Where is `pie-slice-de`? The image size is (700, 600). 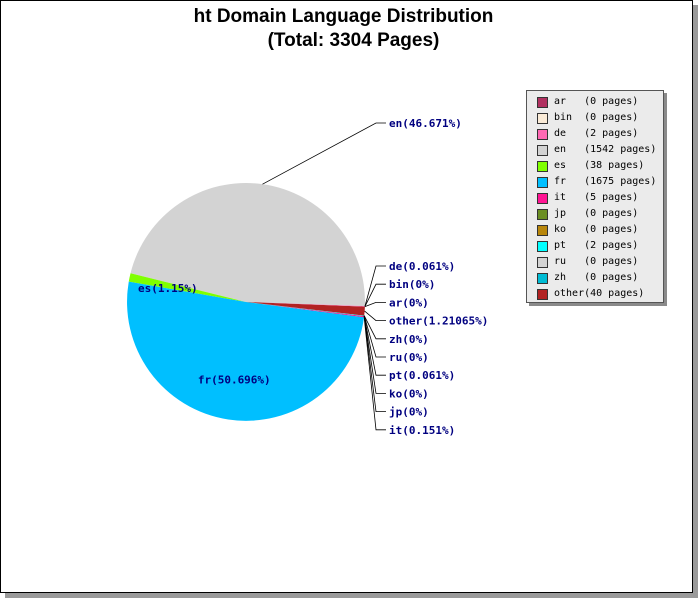
pie-slice-de is located at coordinates (305, 304).